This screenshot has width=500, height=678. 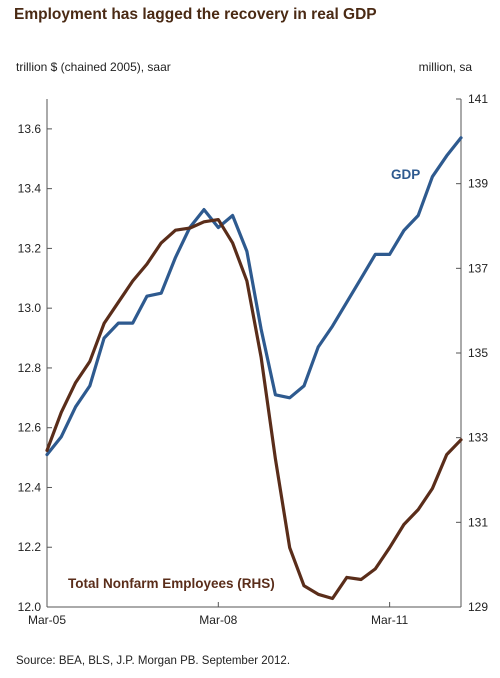 I want to click on left-axis-tick-label: 13.2, so click(x=30, y=248).